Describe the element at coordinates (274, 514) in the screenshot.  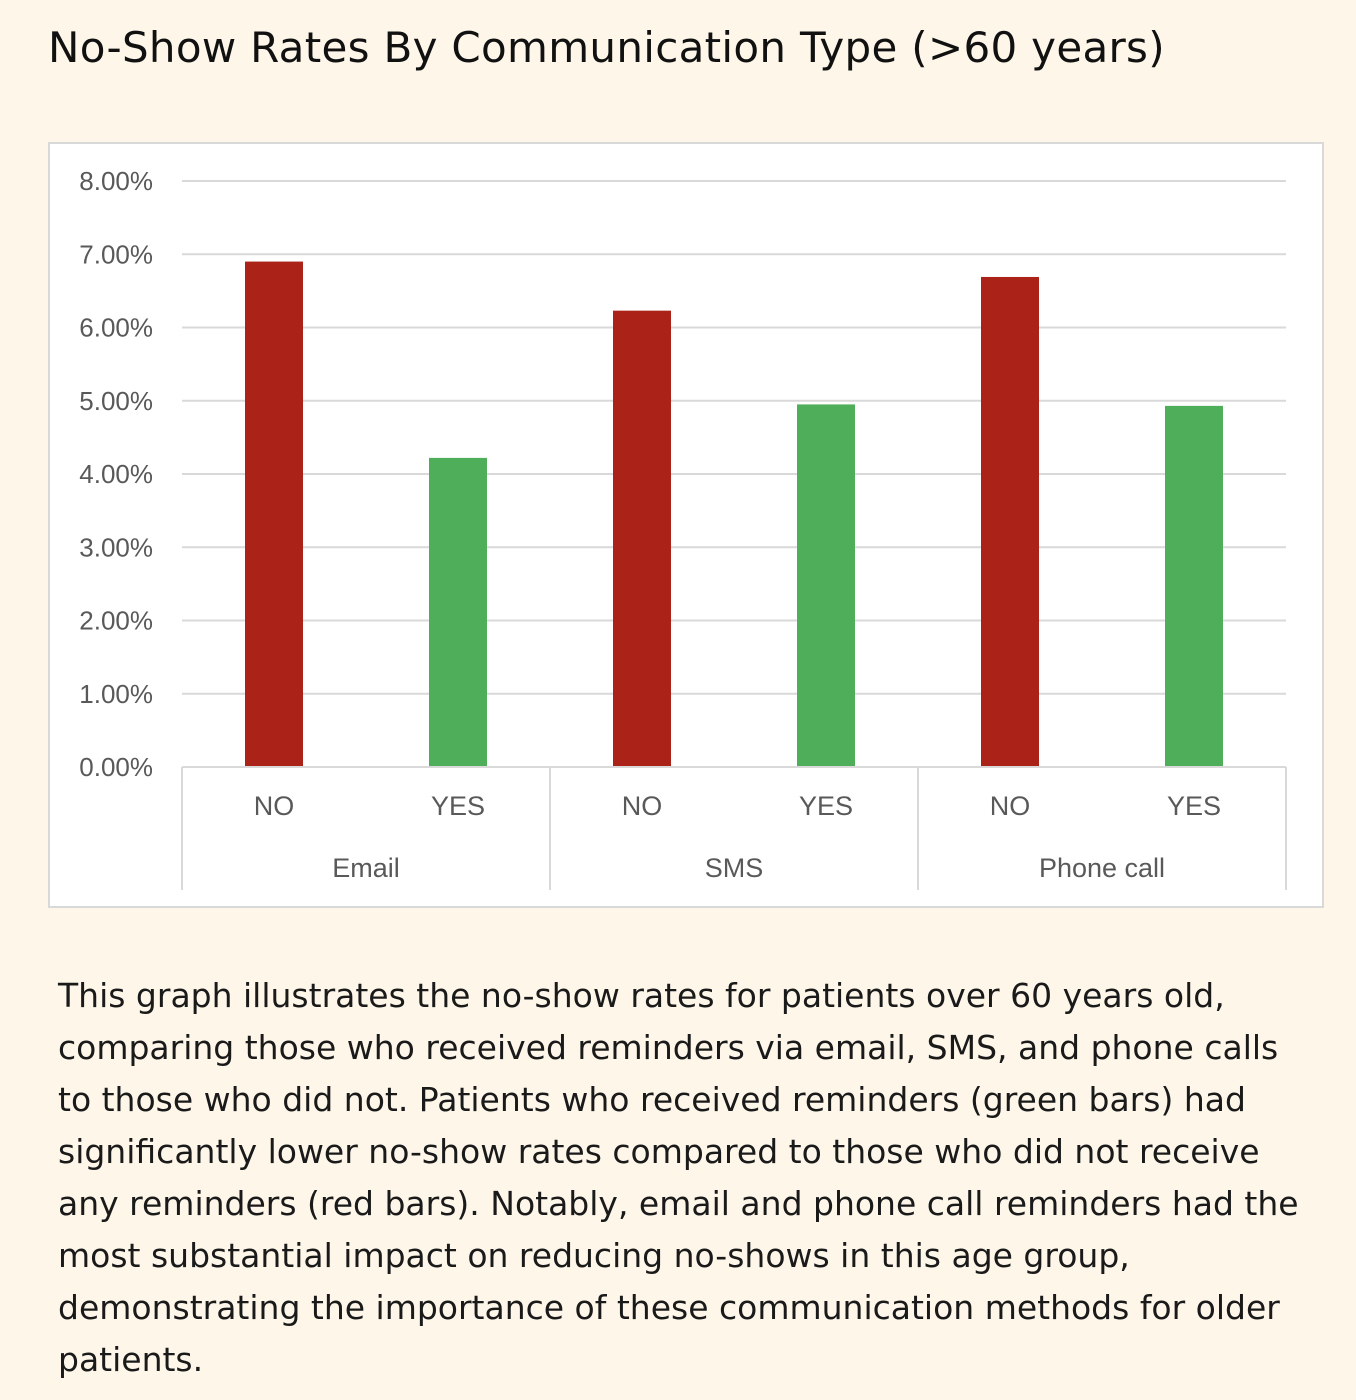
I see `bar-email-no` at that location.